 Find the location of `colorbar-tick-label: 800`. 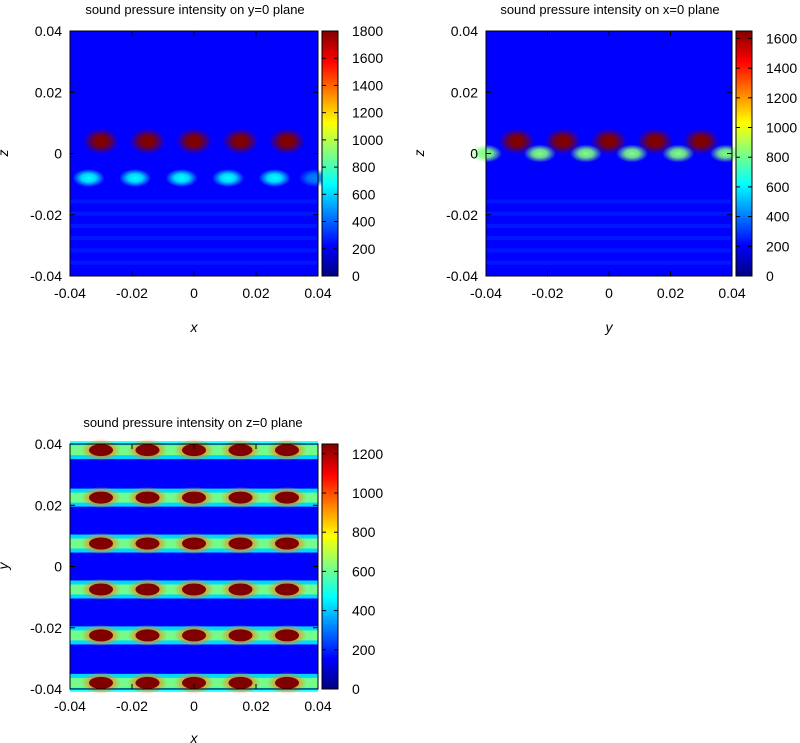

colorbar-tick-label: 800 is located at coordinates (778, 157).